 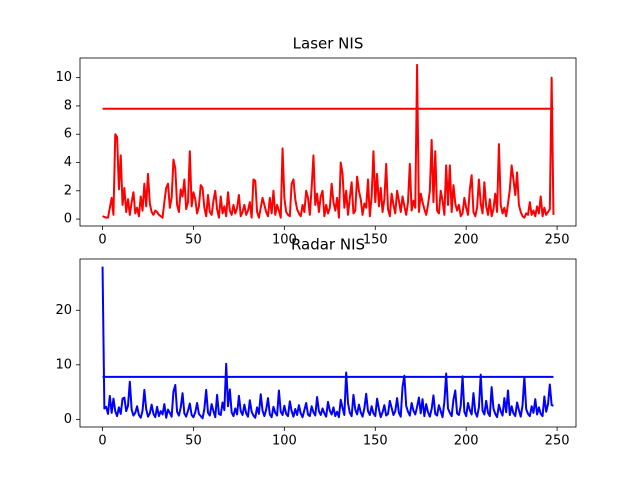 What do you see at coordinates (68, 105) in the screenshot?
I see `y-tick-label: 8` at bounding box center [68, 105].